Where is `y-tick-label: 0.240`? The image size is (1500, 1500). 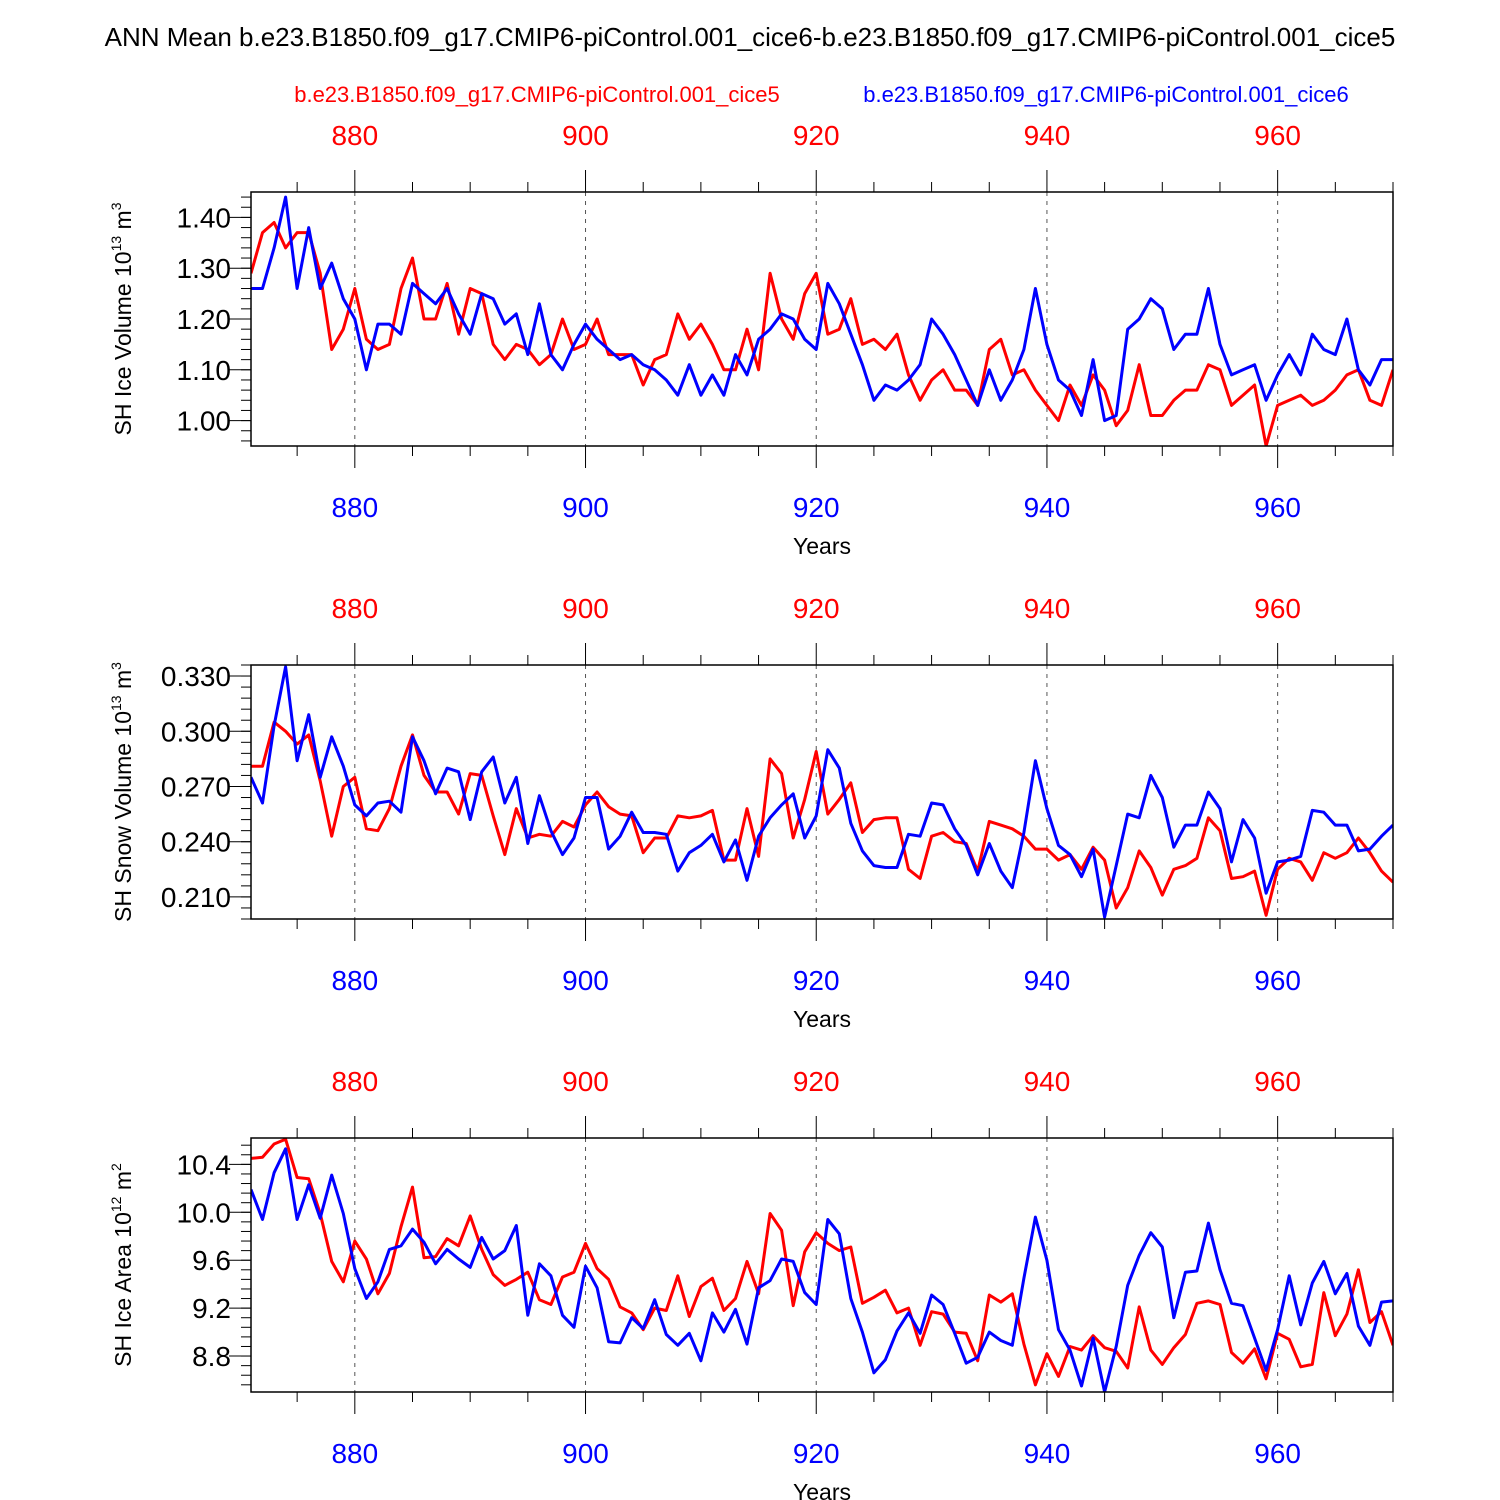
y-tick-label: 0.240 is located at coordinates (196, 842).